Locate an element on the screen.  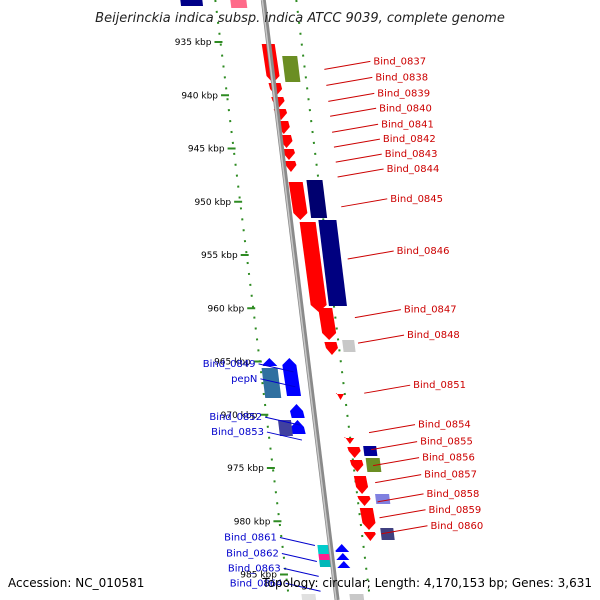
reverse-gene-label: Bind_0843 is located at coordinates (386, 156).